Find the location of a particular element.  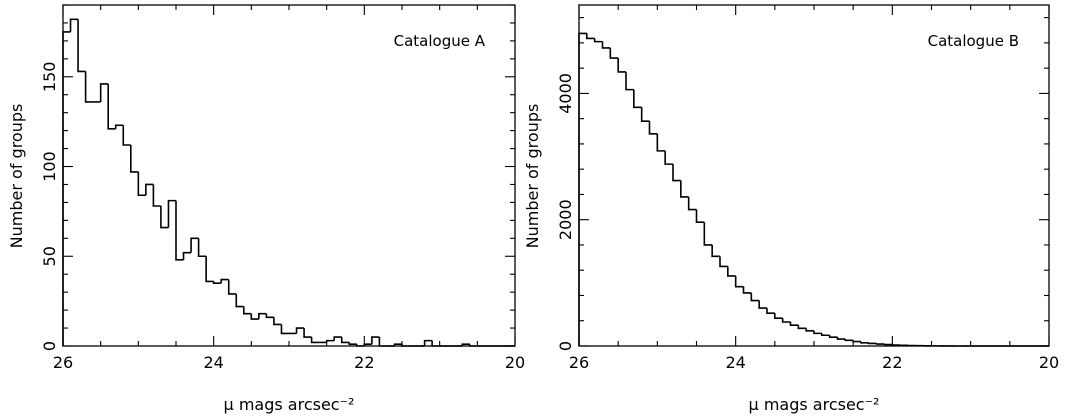

y-tick-label: 0 is located at coordinates (49, 346).